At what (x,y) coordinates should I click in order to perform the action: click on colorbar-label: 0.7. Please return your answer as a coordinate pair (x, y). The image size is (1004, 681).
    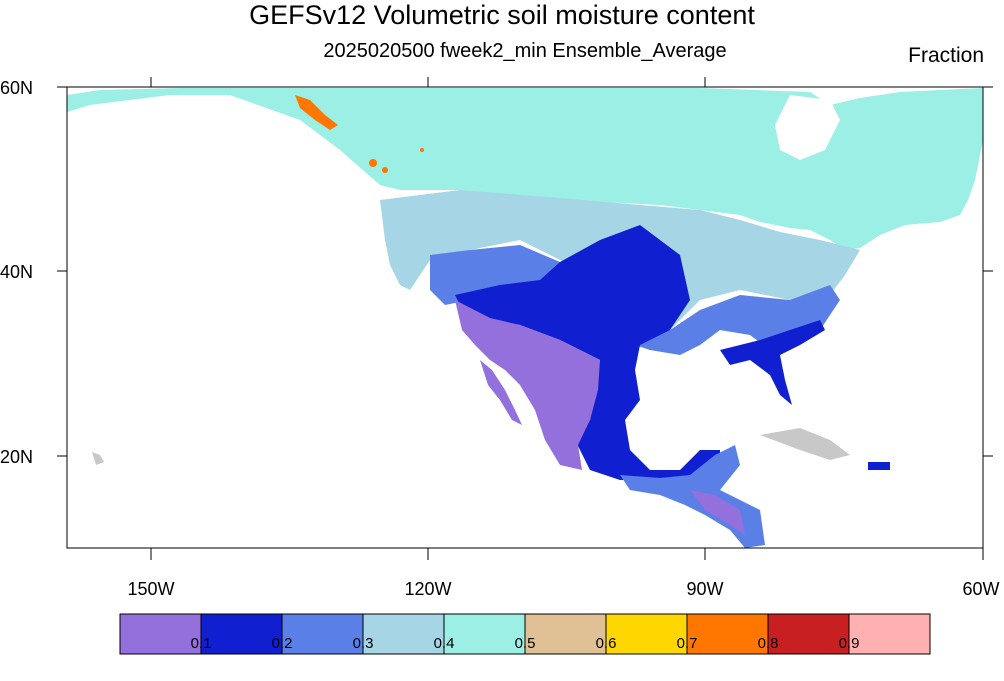
    Looking at the image, I should click on (687, 643).